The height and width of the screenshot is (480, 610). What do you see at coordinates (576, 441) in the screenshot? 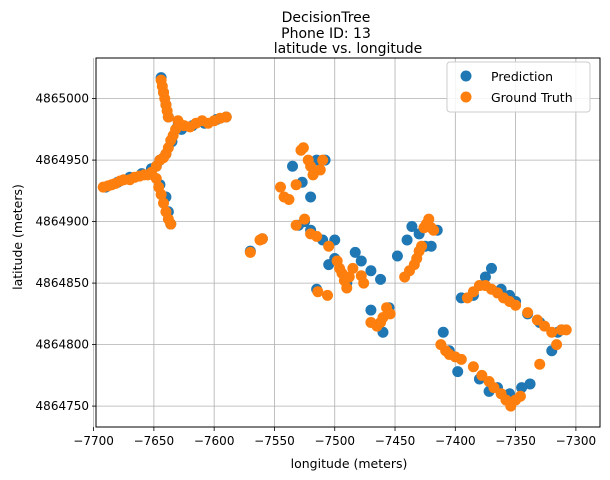
I see `x-tick-label: −7300` at bounding box center [576, 441].